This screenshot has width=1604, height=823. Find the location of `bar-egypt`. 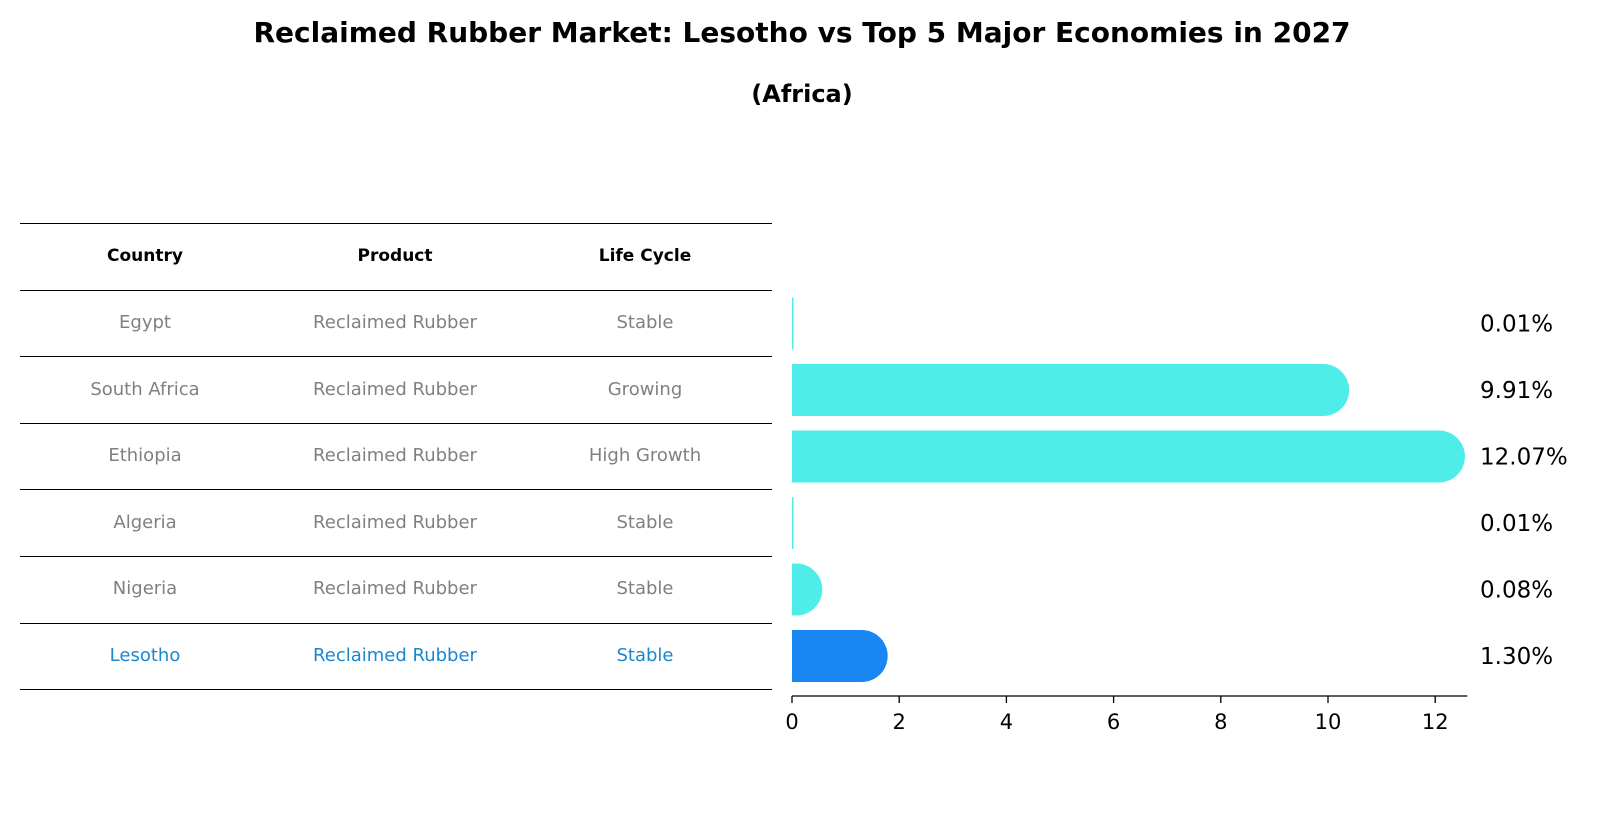

bar-egypt is located at coordinates (793, 323).